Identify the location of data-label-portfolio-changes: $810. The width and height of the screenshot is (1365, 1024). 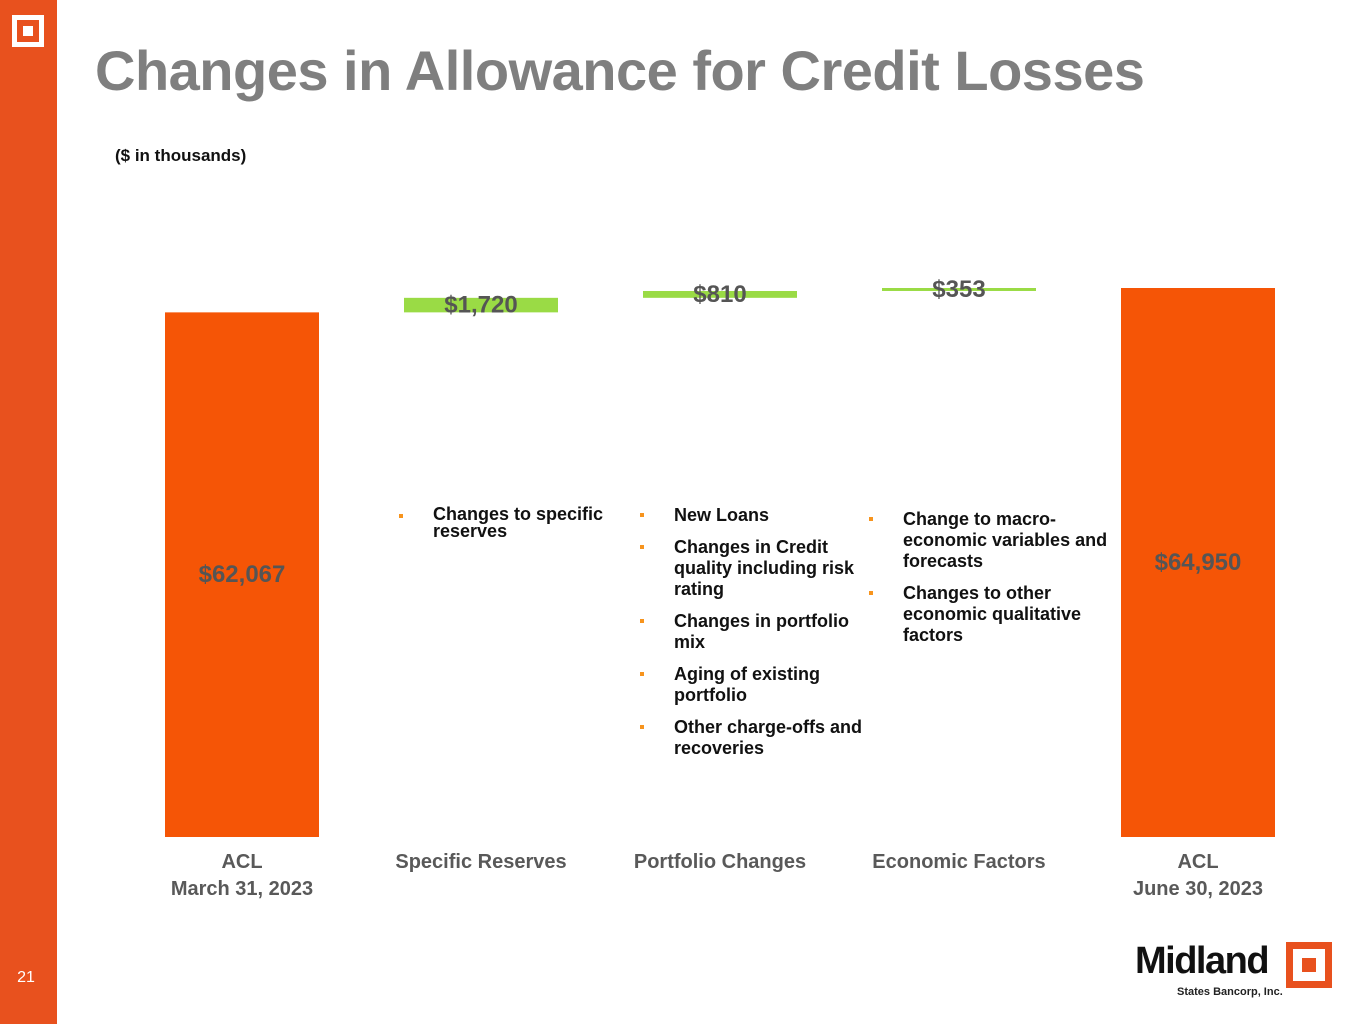
(719, 294).